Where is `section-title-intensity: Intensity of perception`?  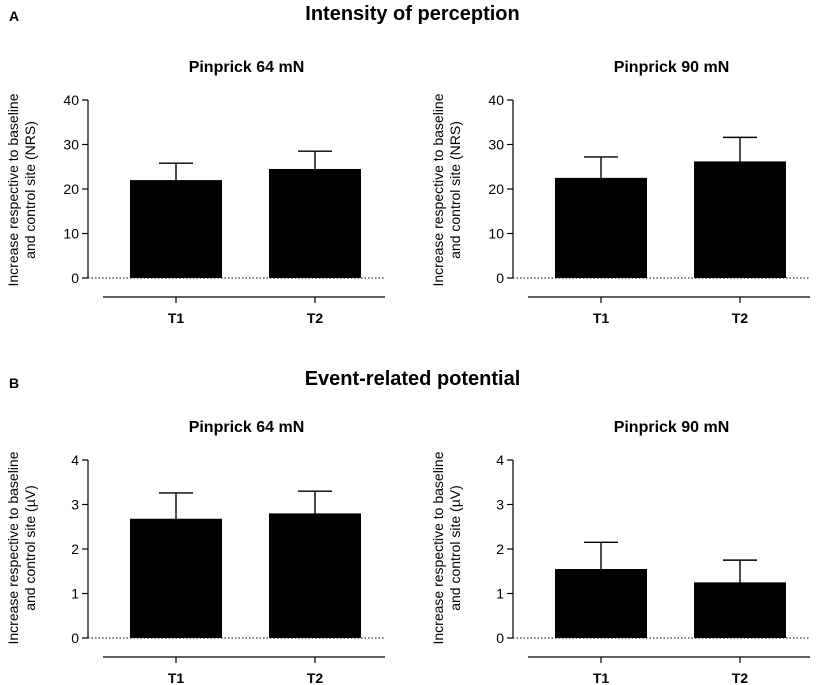 section-title-intensity: Intensity of perception is located at coordinates (412, 14).